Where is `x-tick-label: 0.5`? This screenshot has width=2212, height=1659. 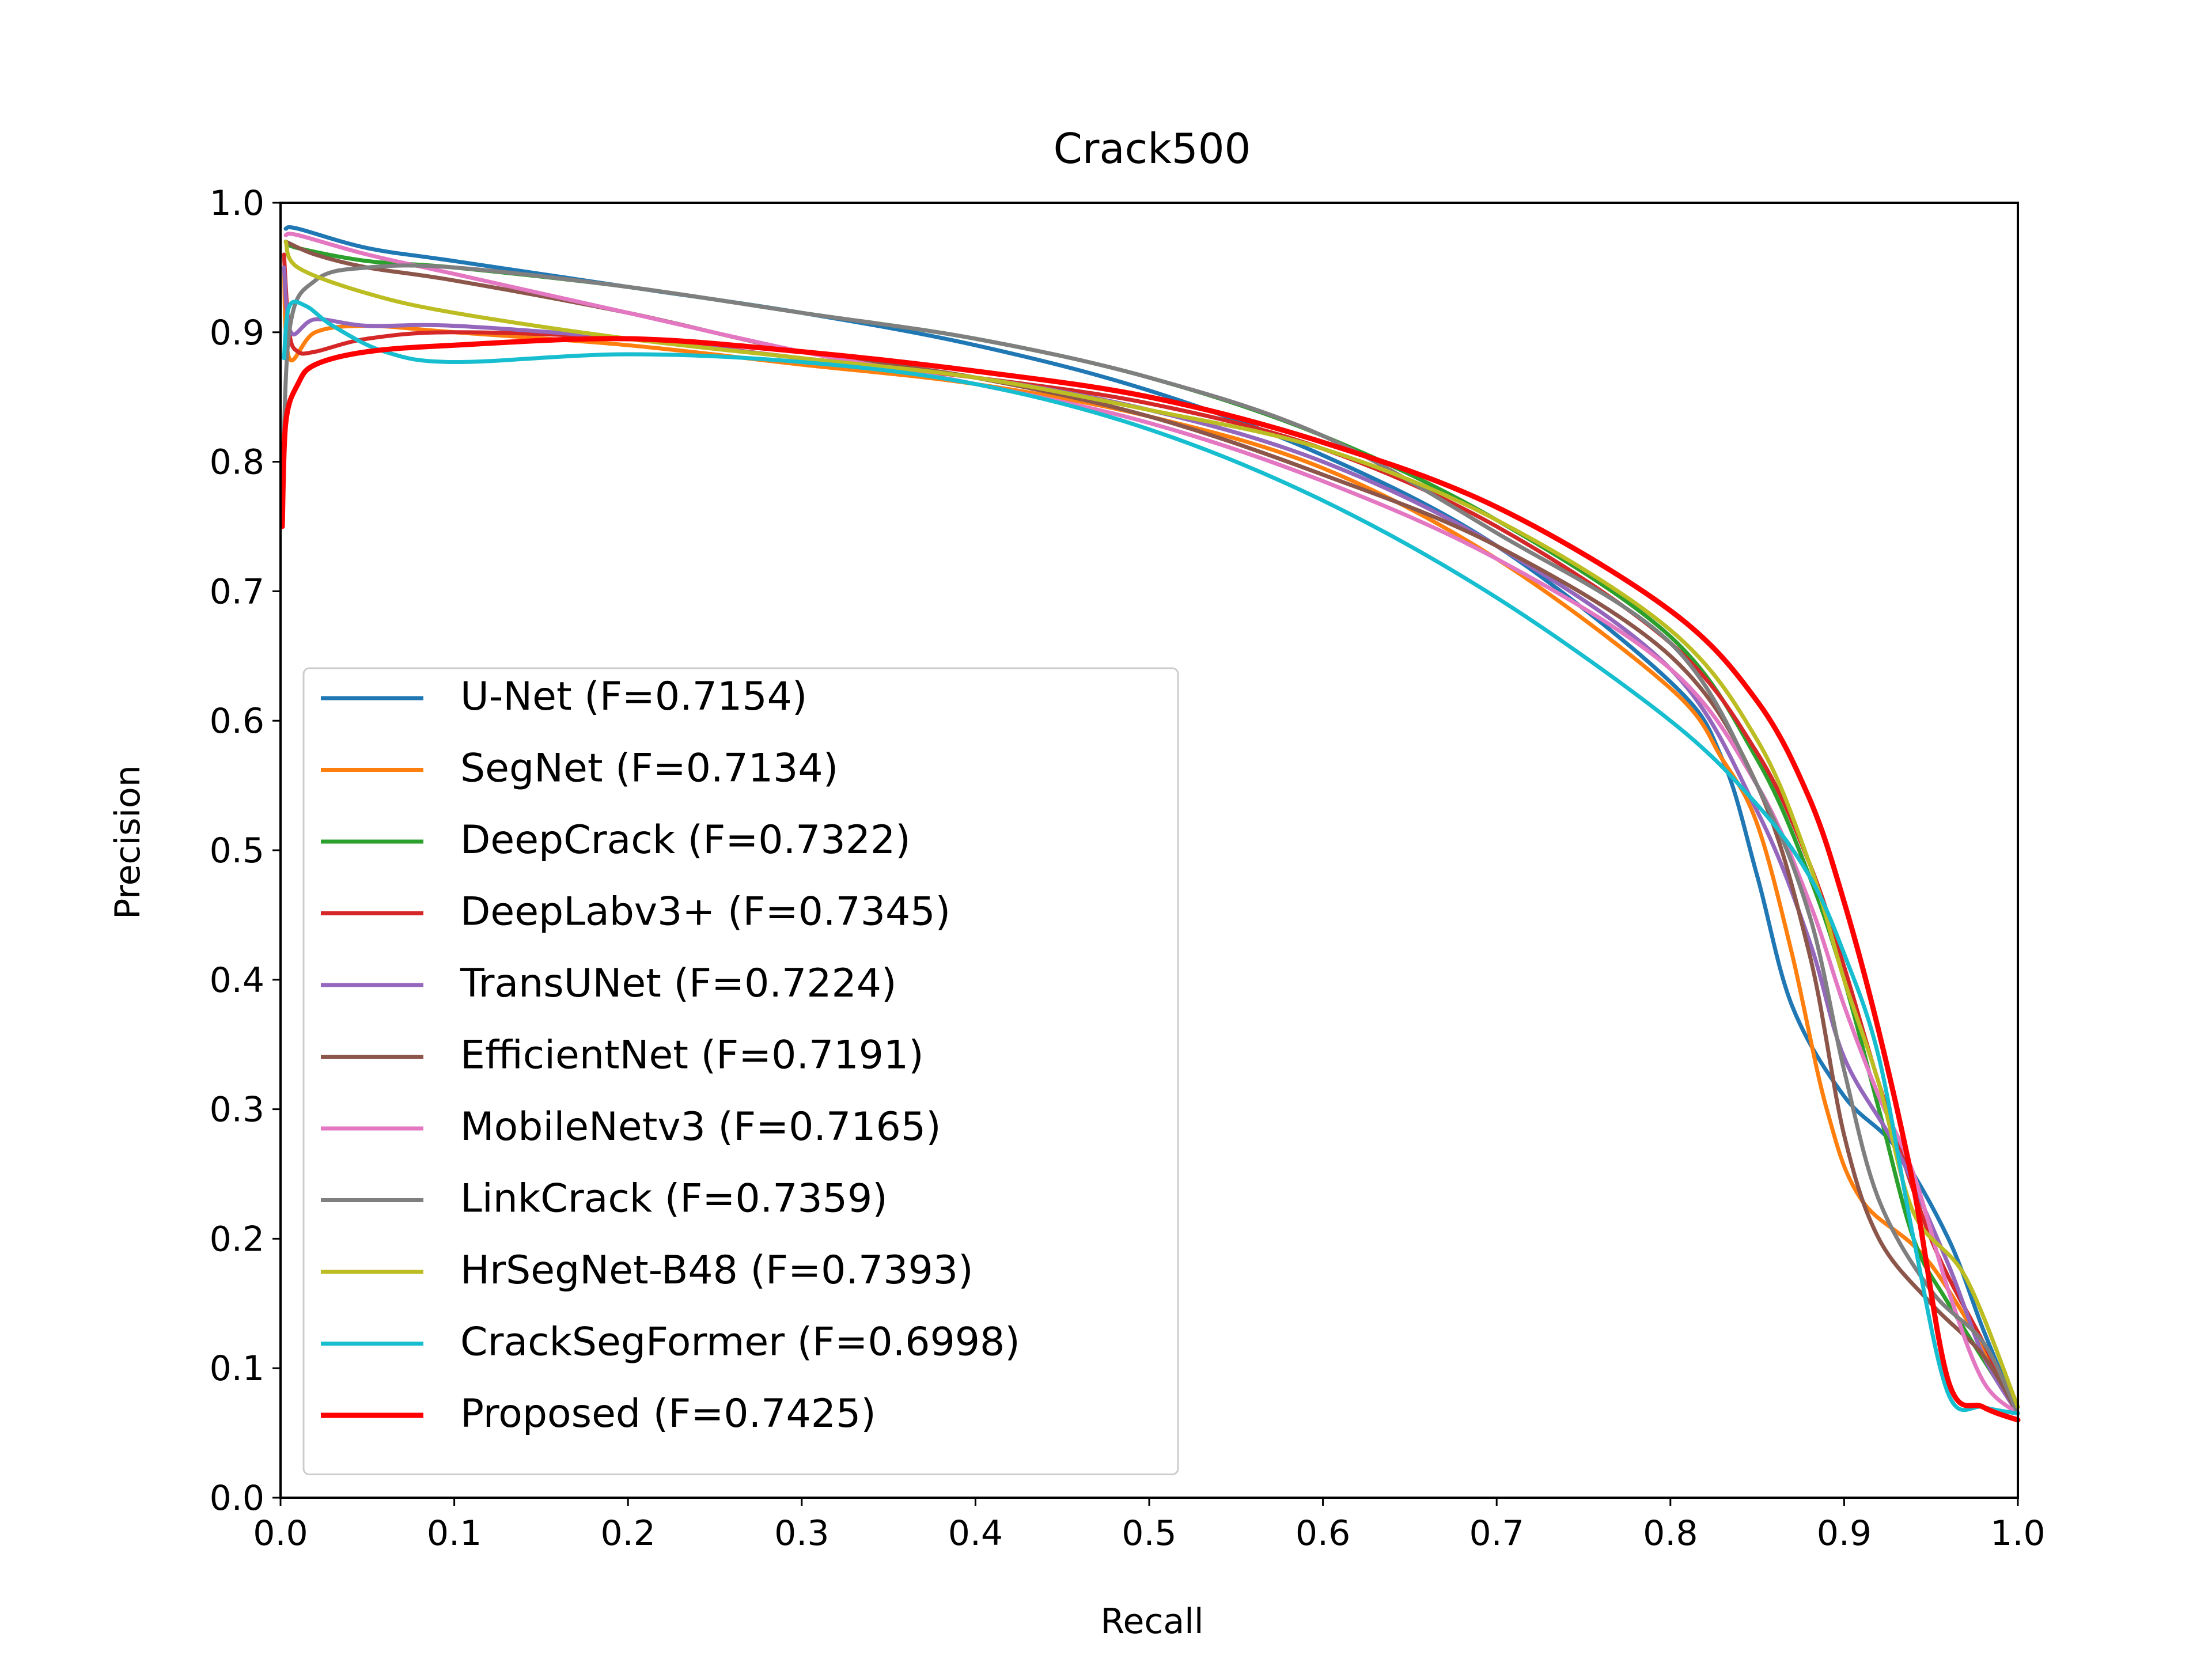 x-tick-label: 0.5 is located at coordinates (1149, 1533).